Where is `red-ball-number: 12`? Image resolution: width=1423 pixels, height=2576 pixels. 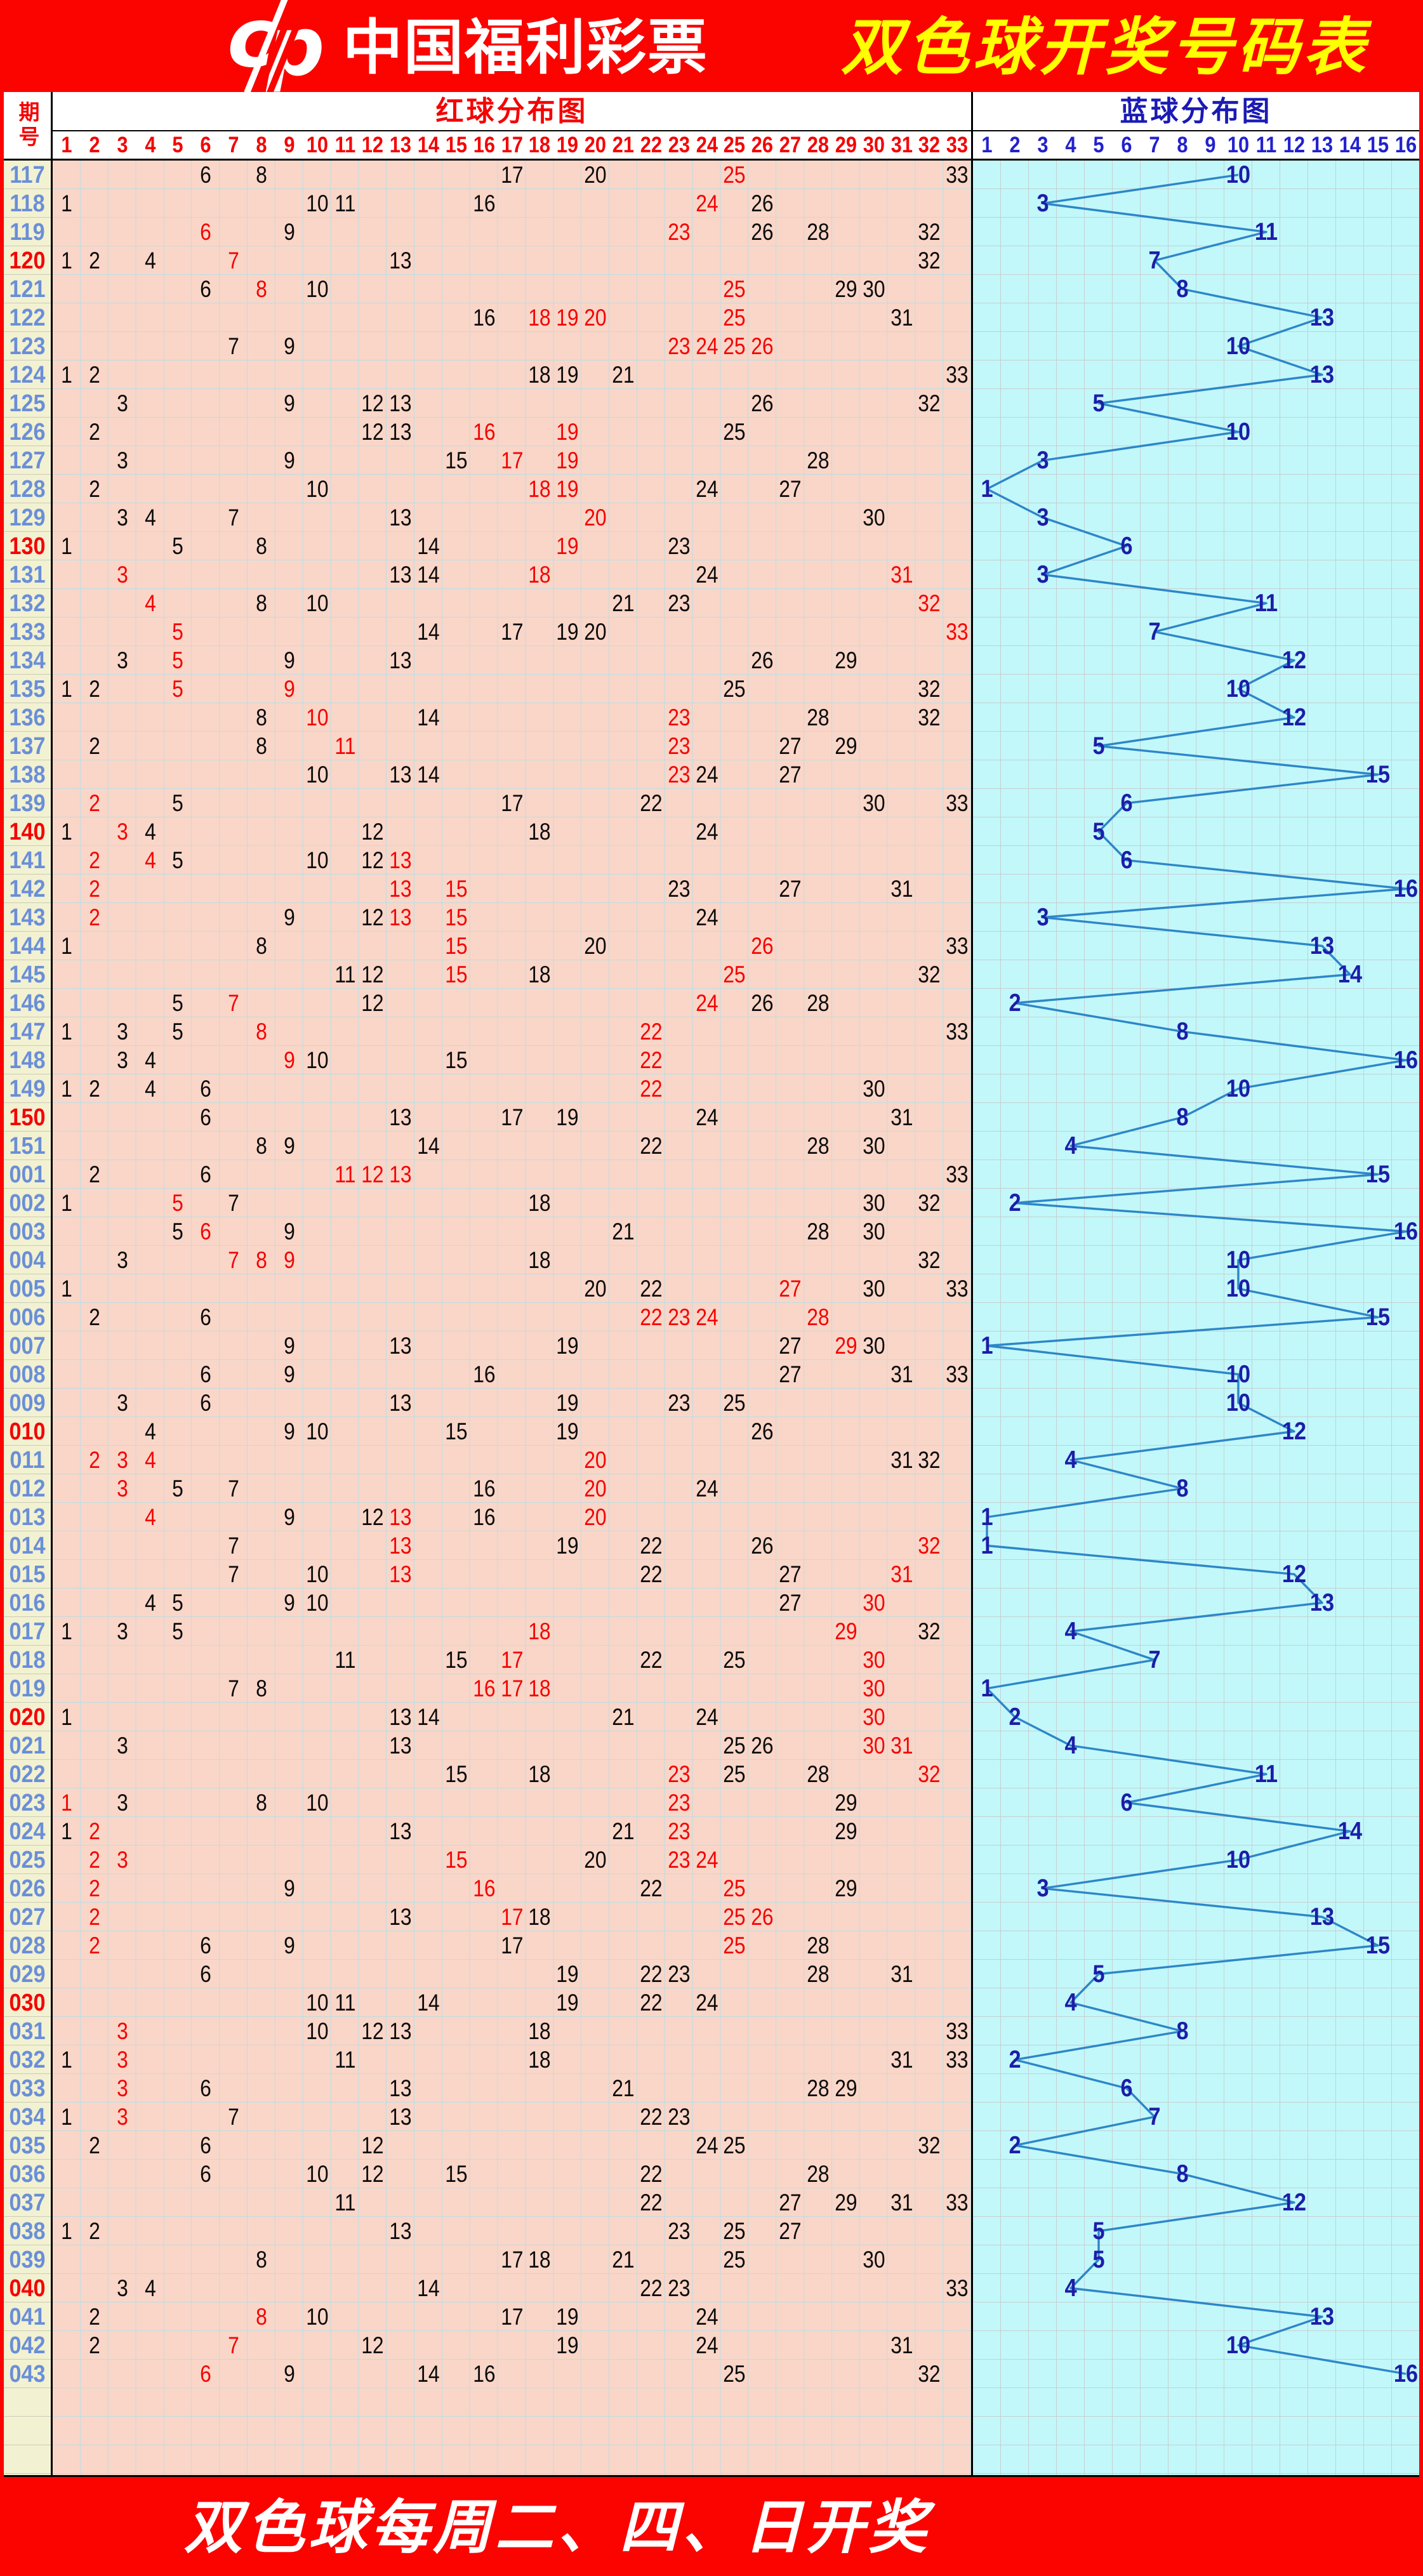 red-ball-number: 12 is located at coordinates (373, 1517).